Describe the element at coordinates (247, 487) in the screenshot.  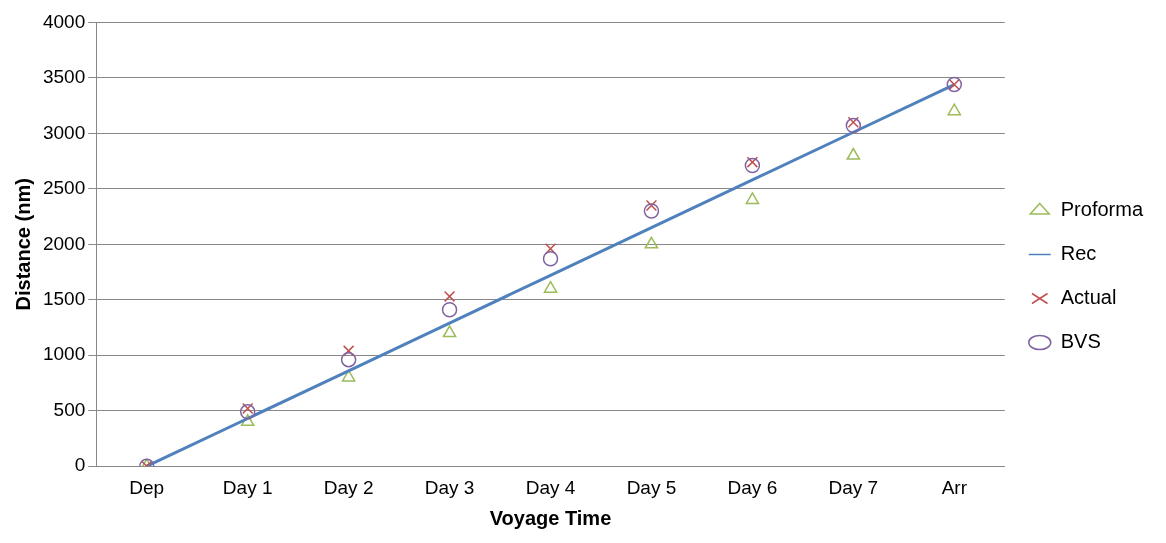
I see `x-tick-label: Day 1` at that location.